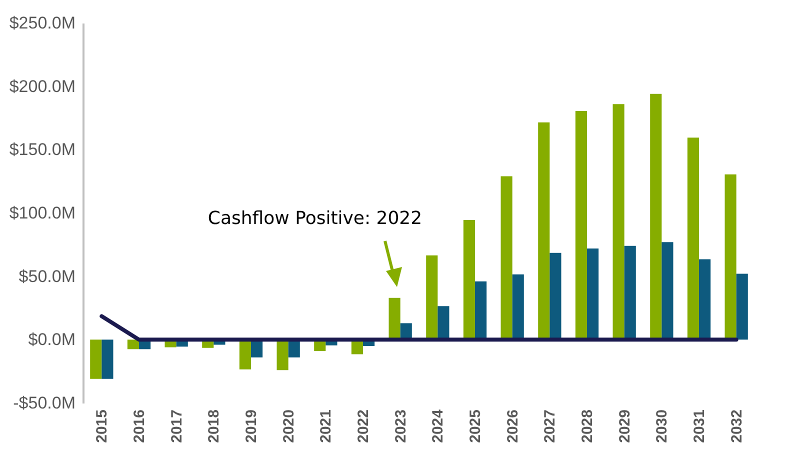 The height and width of the screenshot is (464, 802). Describe the element at coordinates (587, 426) in the screenshot. I see `x-tick-label: 2028` at that location.